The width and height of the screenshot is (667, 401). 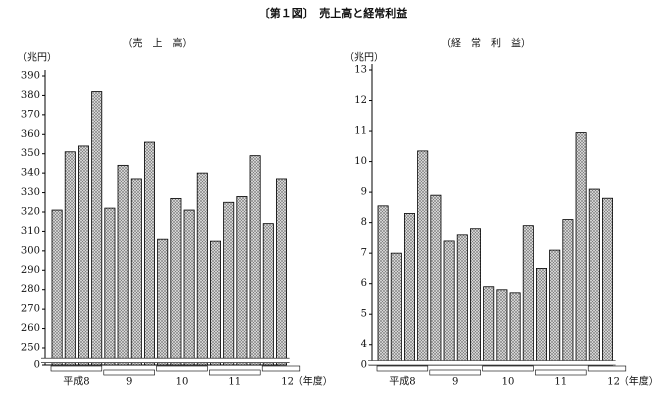 What do you see at coordinates (30, 192) in the screenshot?
I see `y-tick-label: 330` at bounding box center [30, 192].